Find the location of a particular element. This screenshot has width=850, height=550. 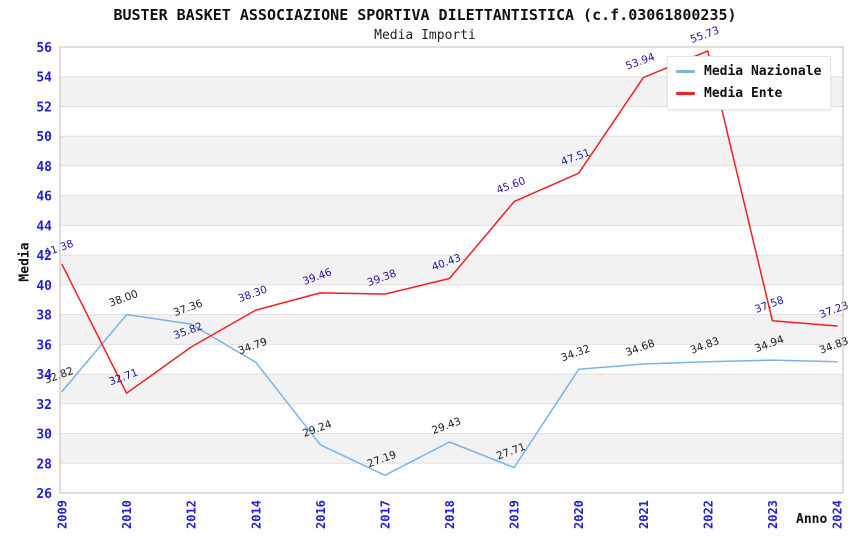

y-tick-label: 40 is located at coordinates (44, 286).